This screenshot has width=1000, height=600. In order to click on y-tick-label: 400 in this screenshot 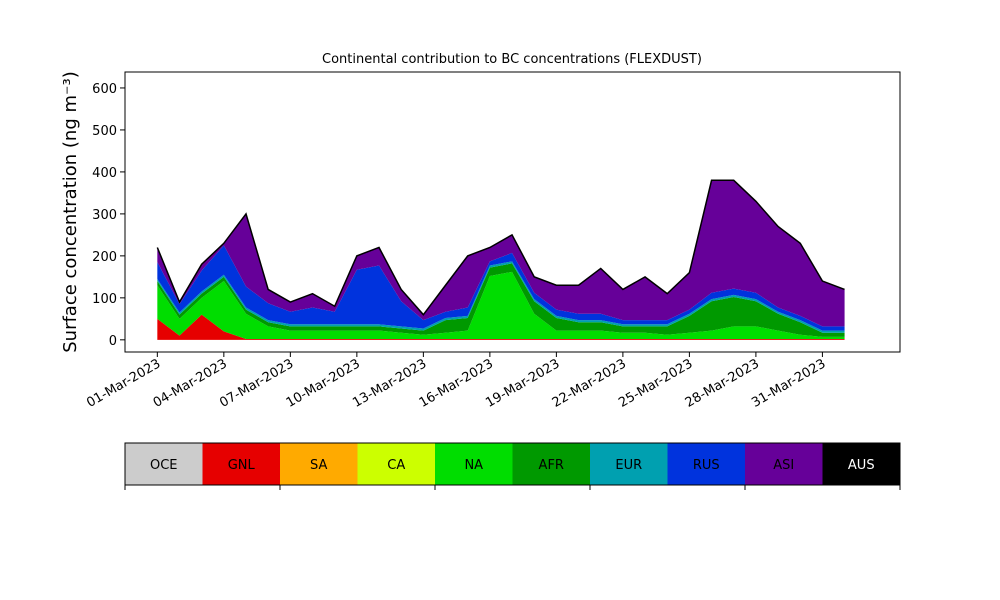, I will do `click(104, 173)`.